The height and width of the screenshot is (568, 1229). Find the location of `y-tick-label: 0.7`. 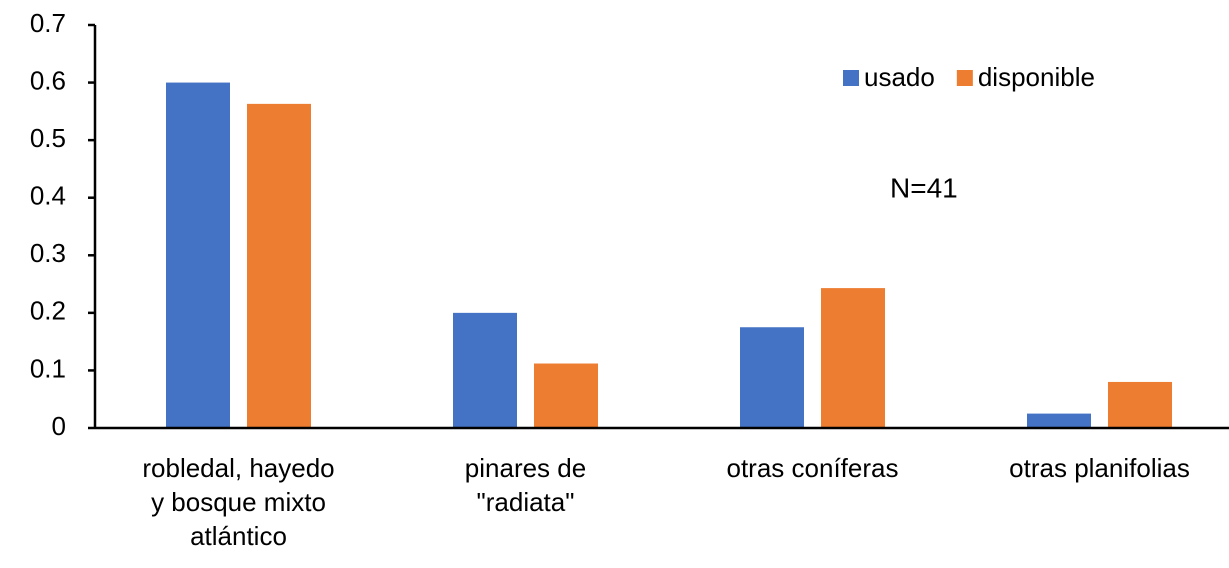

y-tick-label: 0.7 is located at coordinates (48, 23).